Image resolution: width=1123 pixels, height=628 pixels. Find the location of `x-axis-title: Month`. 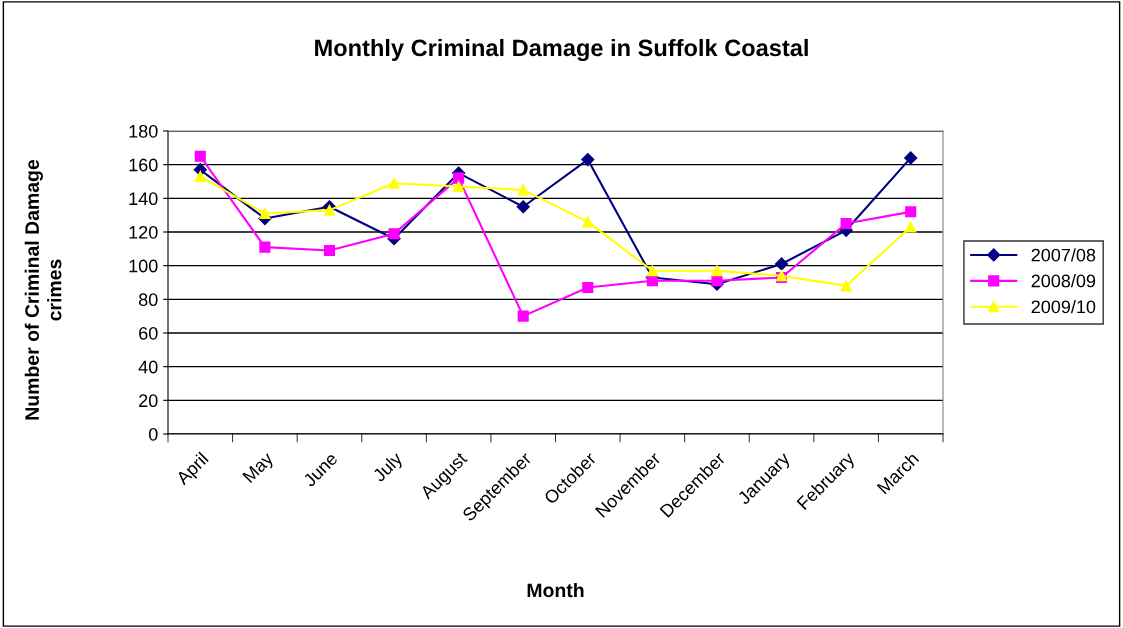

x-axis-title: Month is located at coordinates (555, 590).